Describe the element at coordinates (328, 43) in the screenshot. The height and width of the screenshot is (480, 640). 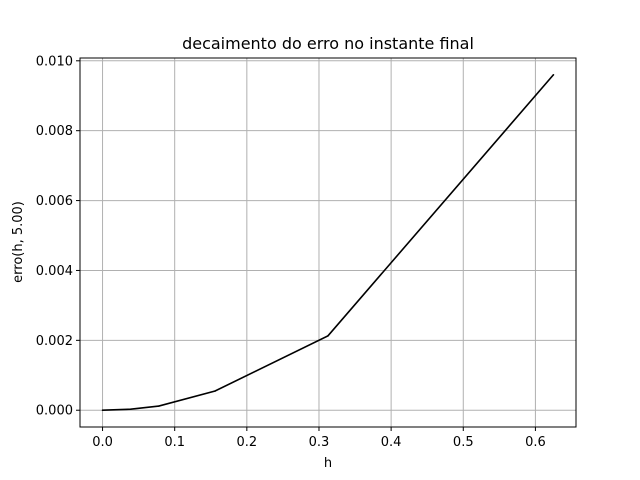
I see `chart-title: decaimento do erro no instante final` at that location.